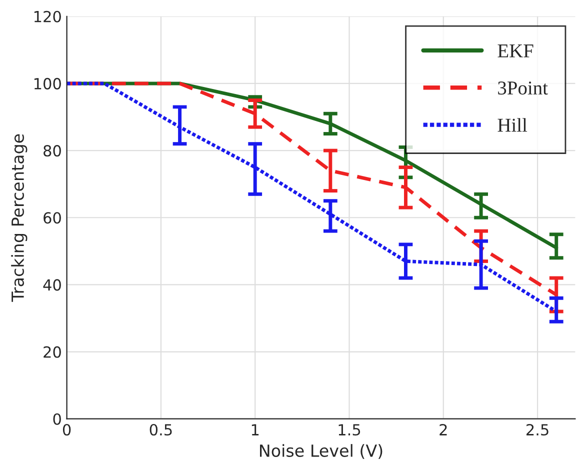  What do you see at coordinates (47, 84) in the screenshot?
I see `y-tick-label: 100` at bounding box center [47, 84].